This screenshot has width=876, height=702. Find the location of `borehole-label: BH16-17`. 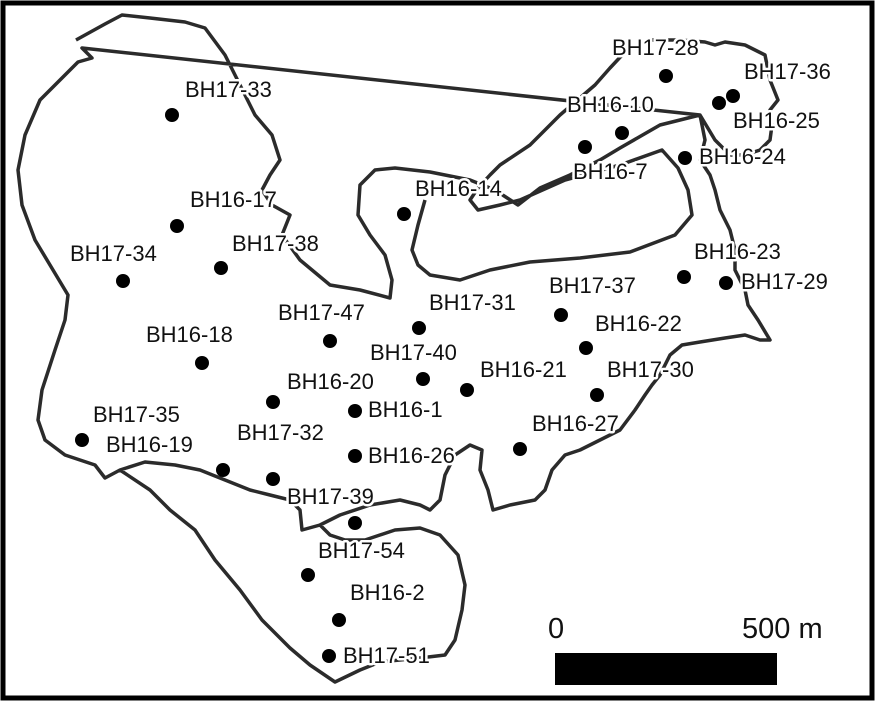

borehole-label: BH16-17 is located at coordinates (233, 199).